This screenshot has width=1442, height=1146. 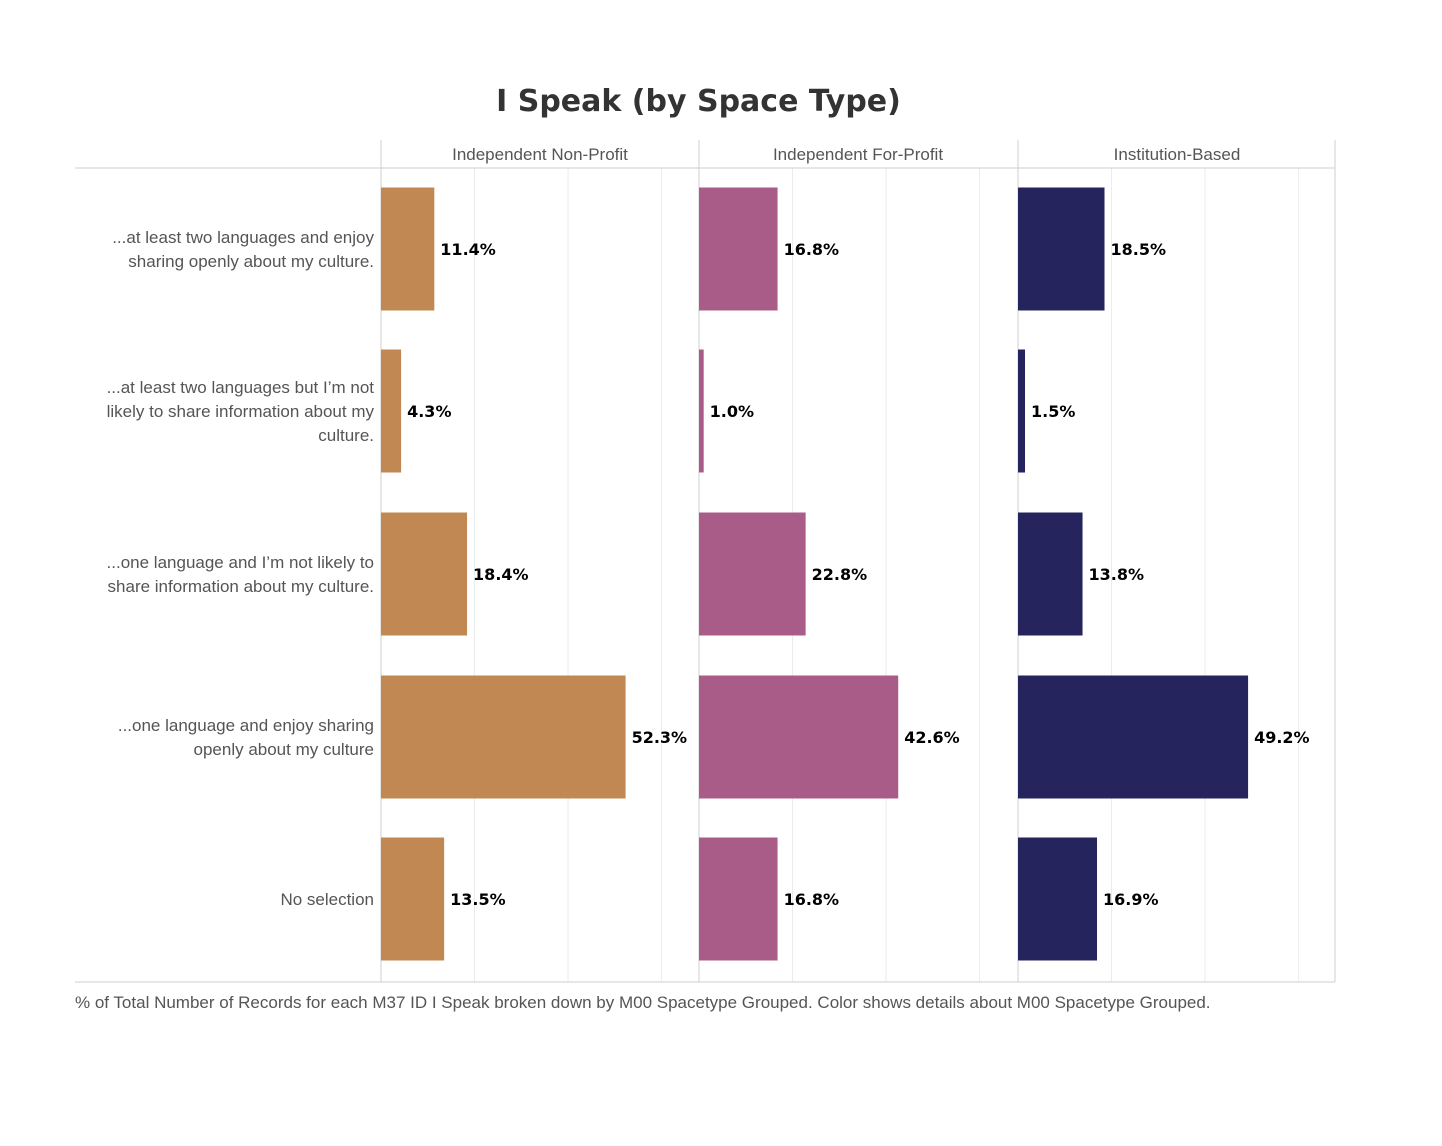 What do you see at coordinates (478, 899) in the screenshot?
I see `data-label: 13.5%` at bounding box center [478, 899].